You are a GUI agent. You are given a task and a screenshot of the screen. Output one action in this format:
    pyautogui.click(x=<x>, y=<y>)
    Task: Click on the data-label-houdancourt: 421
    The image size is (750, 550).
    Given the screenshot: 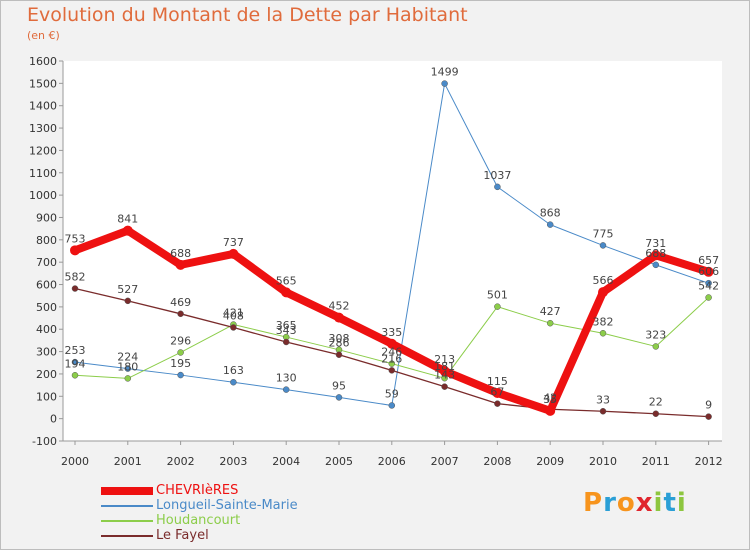 What is the action you would take?
    pyautogui.click(x=233, y=313)
    